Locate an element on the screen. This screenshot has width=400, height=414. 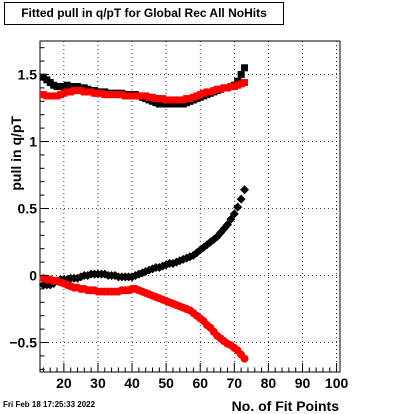
x-tick-label: 50 is located at coordinates (166, 383).